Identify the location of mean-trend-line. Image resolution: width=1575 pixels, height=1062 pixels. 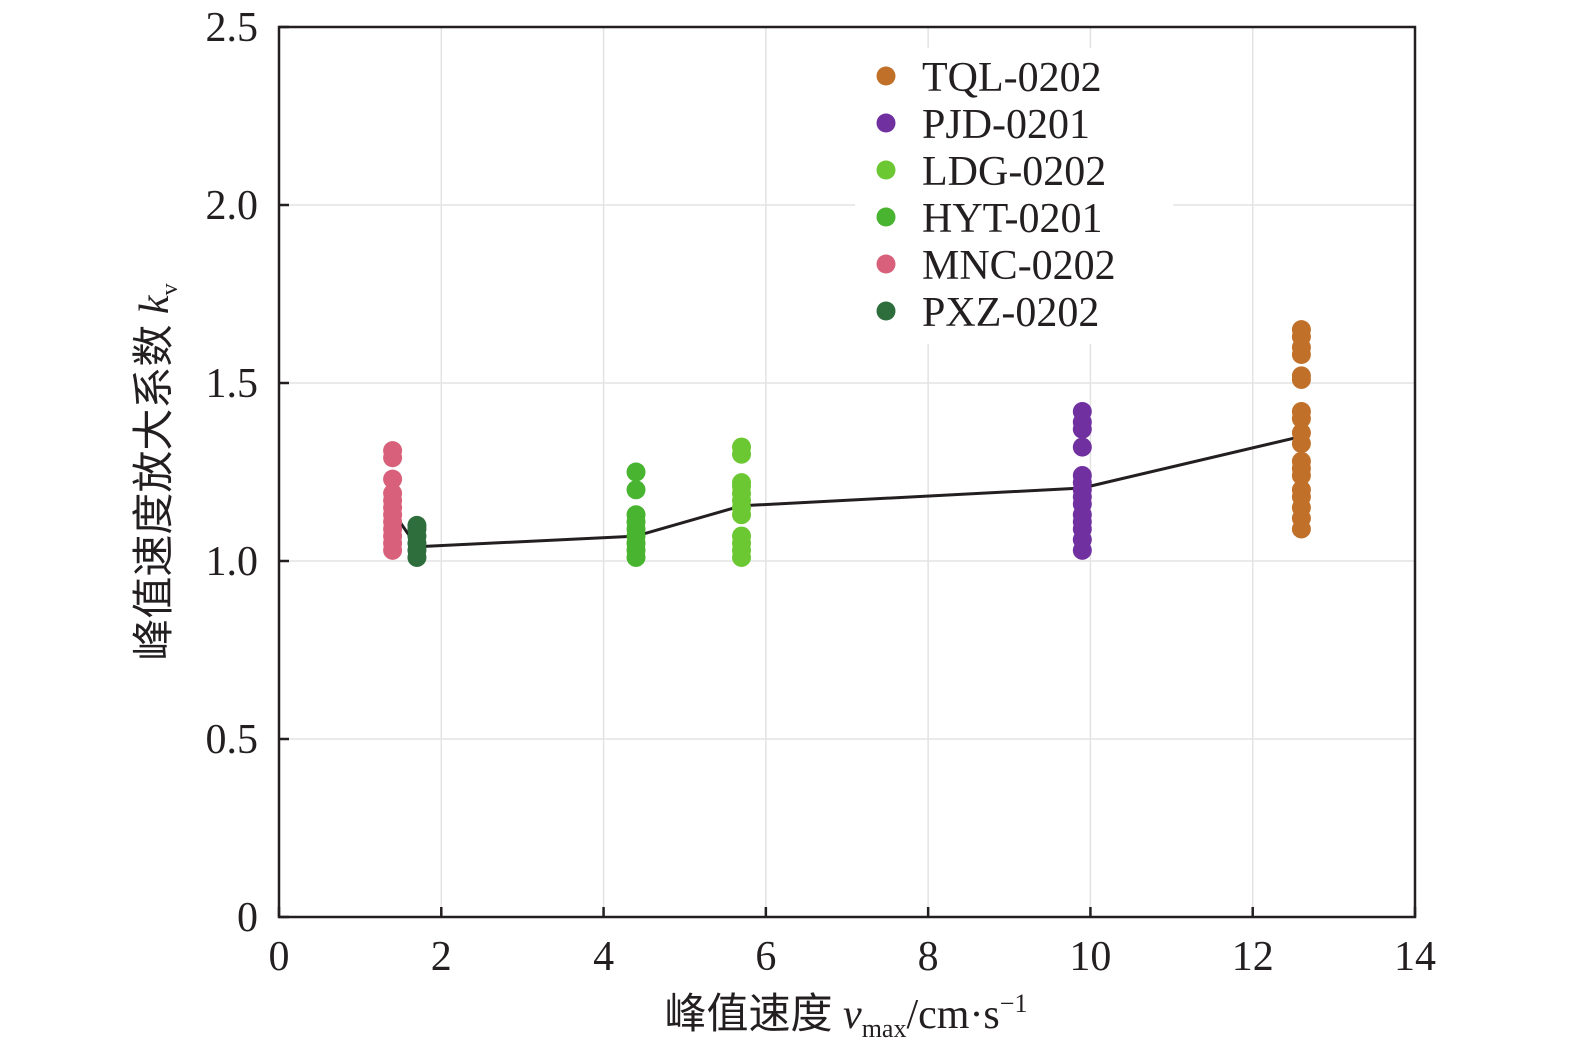
(846, 491).